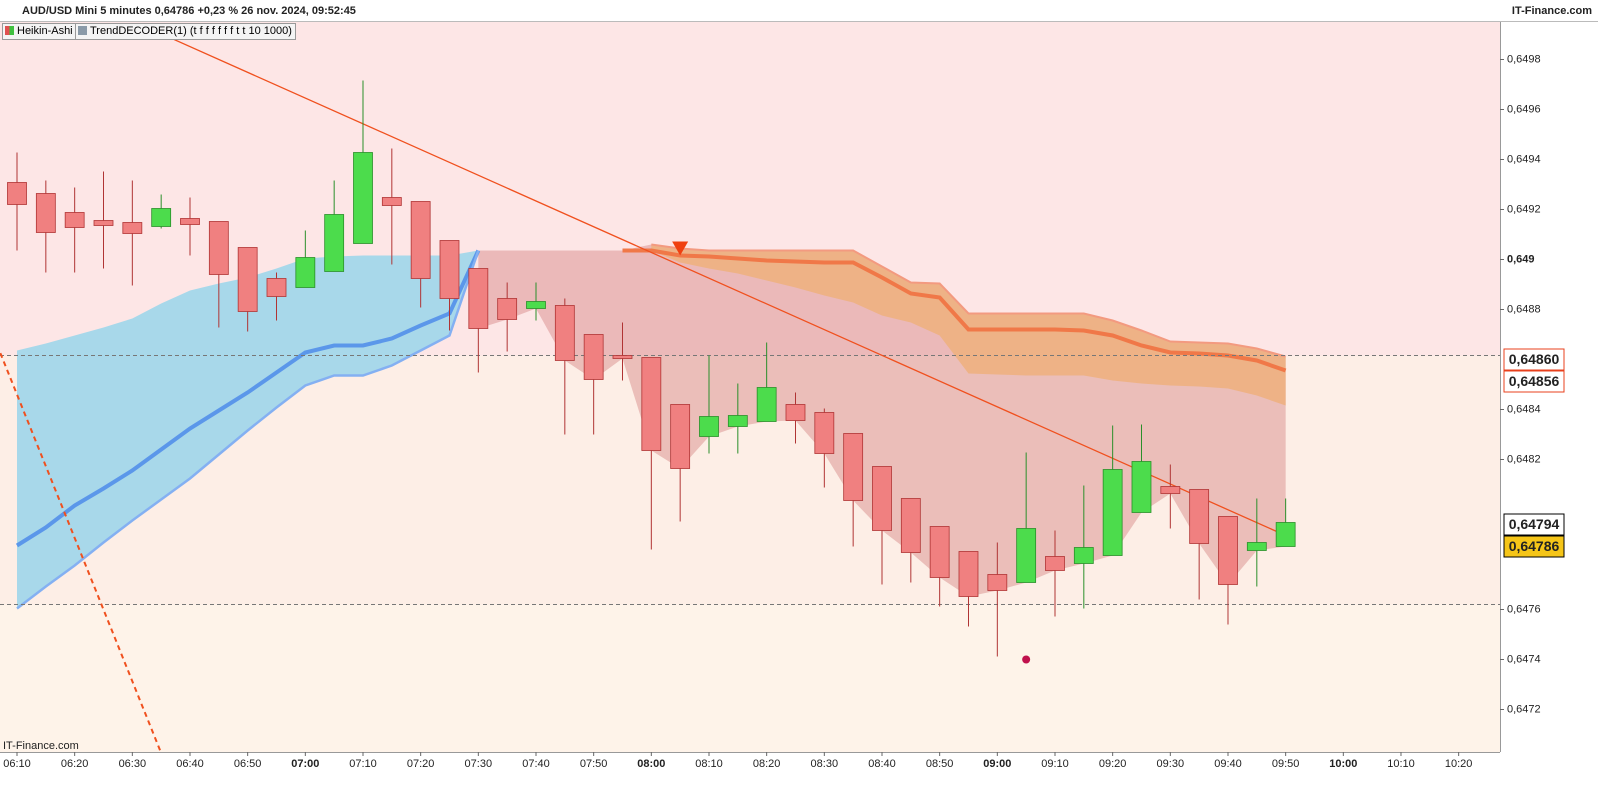 This screenshot has height=787, width=1598. Describe the element at coordinates (1401, 764) in the screenshot. I see `x-tick-label: 10:10` at that location.